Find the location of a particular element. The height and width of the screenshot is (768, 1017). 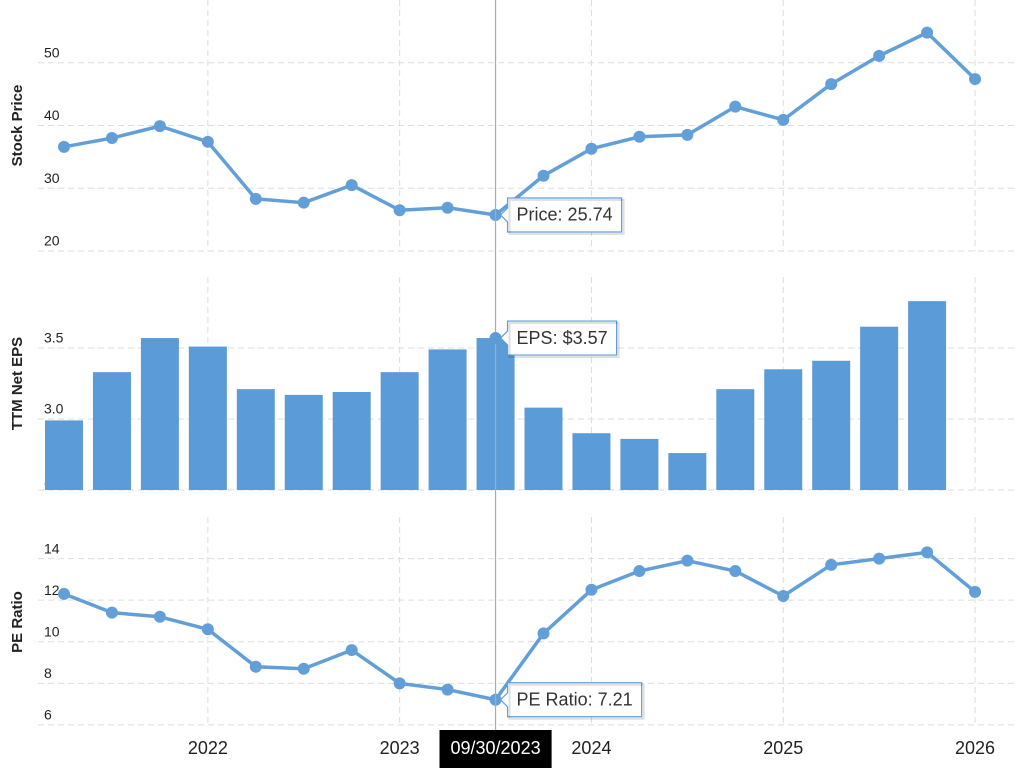

y-tick-label: 3.5 is located at coordinates (54, 338).